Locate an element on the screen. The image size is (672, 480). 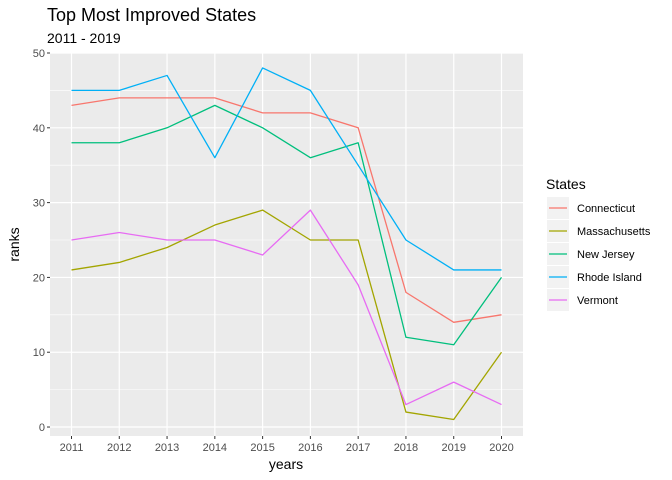
y-tick-label: 10 is located at coordinates (39, 353).